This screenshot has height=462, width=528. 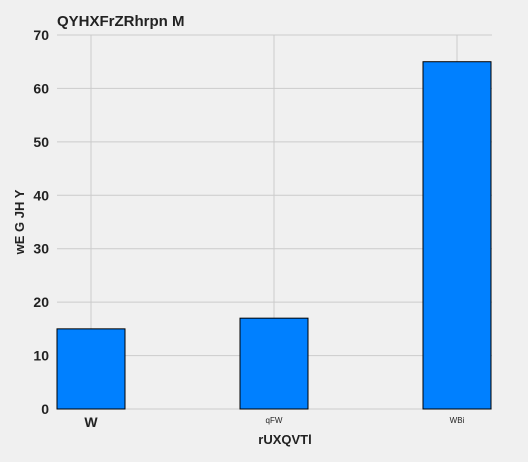 What do you see at coordinates (91, 422) in the screenshot?
I see `x-tick-label: W` at bounding box center [91, 422].